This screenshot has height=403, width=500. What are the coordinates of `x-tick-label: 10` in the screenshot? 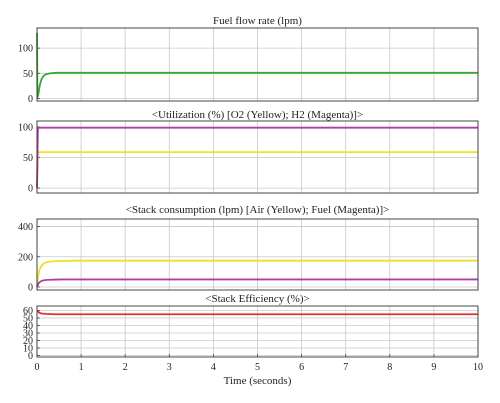 It's located at (478, 367).